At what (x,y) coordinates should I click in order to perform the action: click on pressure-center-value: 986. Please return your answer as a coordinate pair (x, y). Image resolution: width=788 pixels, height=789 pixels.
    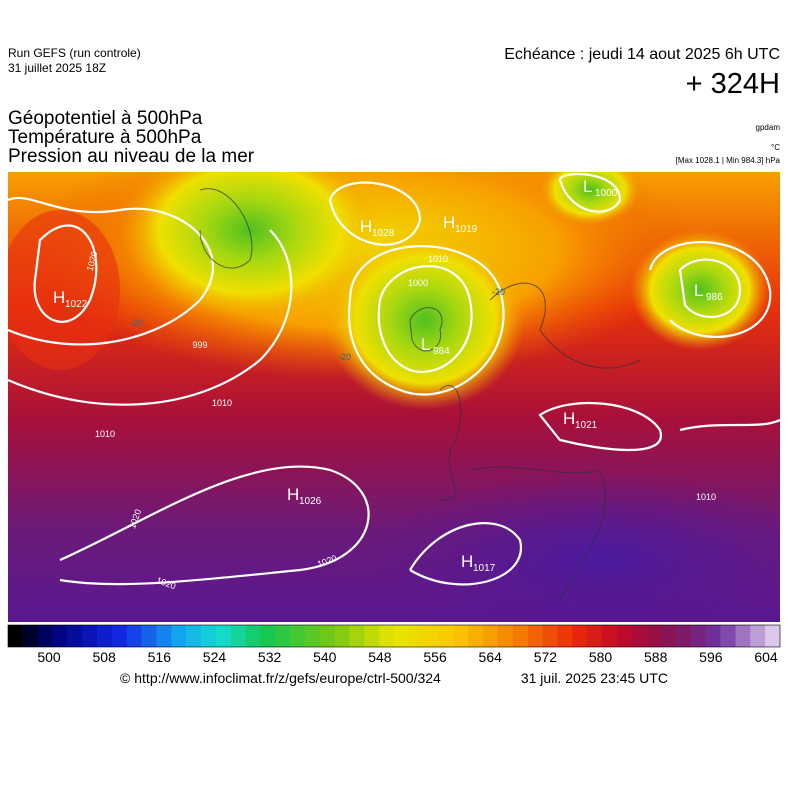
    Looking at the image, I should click on (714, 297).